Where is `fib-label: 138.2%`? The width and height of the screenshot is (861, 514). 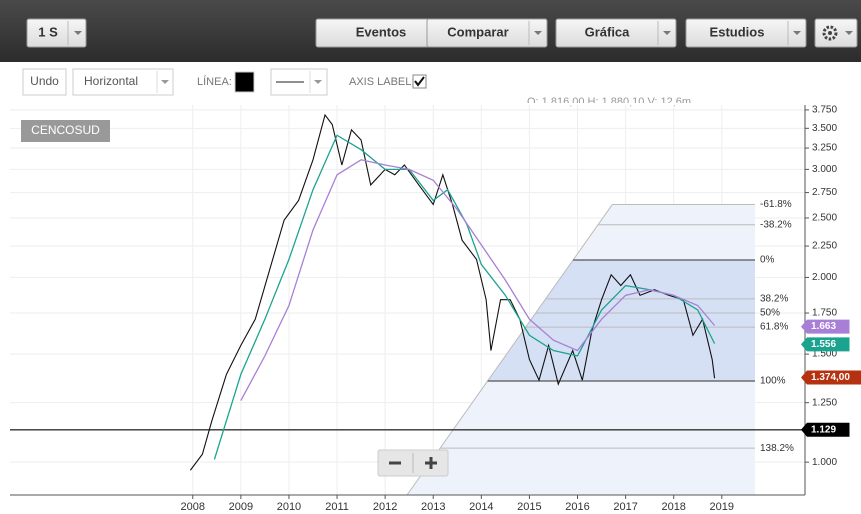 fib-label: 138.2% is located at coordinates (777, 448).